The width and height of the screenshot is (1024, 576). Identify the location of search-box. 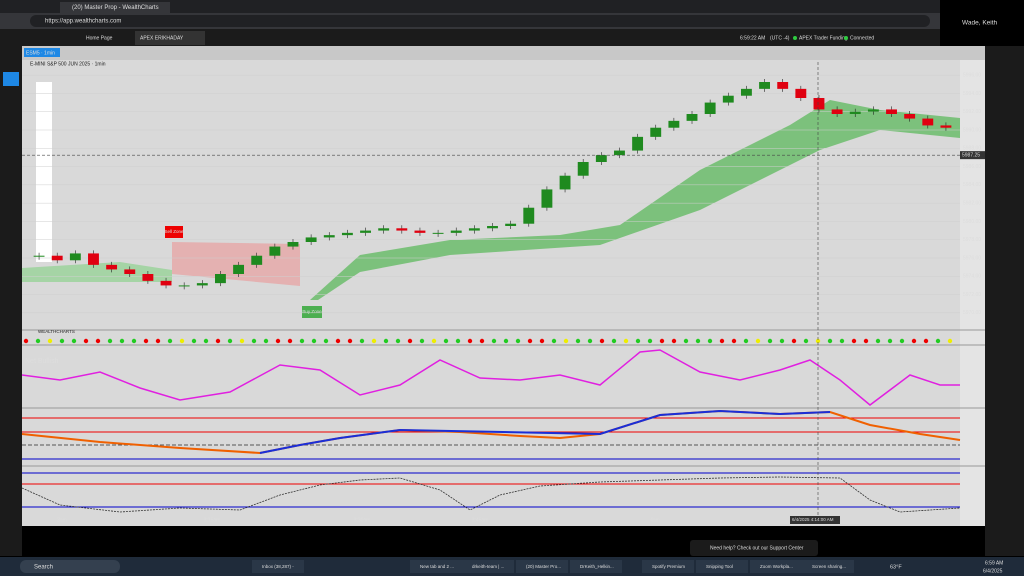
(70, 566).